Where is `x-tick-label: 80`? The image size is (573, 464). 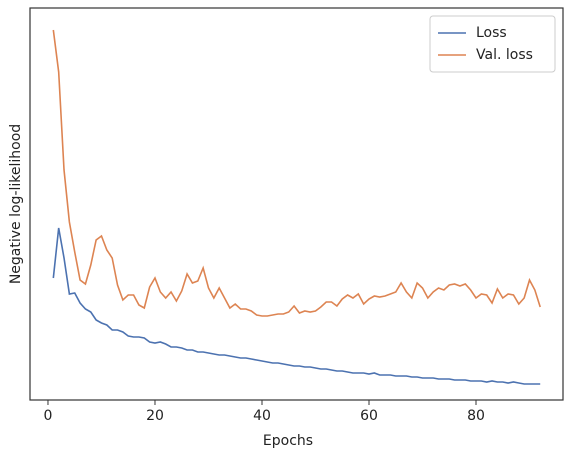
x-tick-label: 80 is located at coordinates (476, 416).